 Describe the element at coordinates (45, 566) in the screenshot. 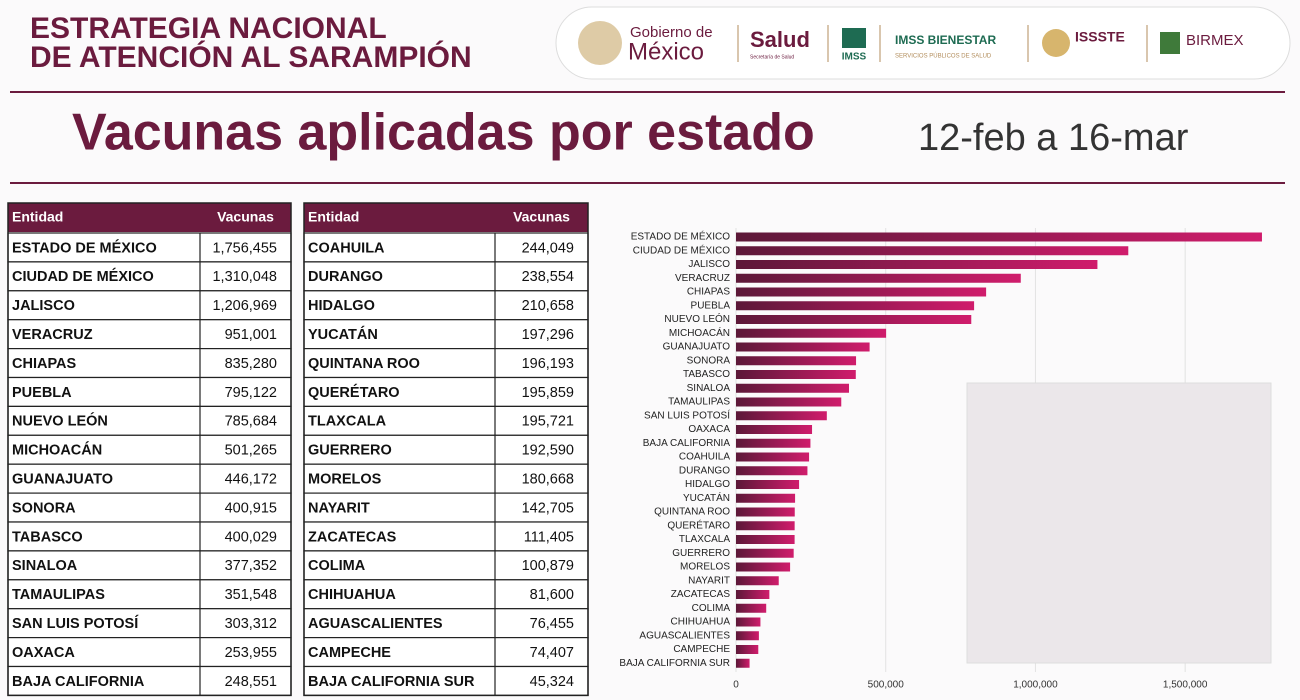

I see `entity-name: SINALOA` at that location.